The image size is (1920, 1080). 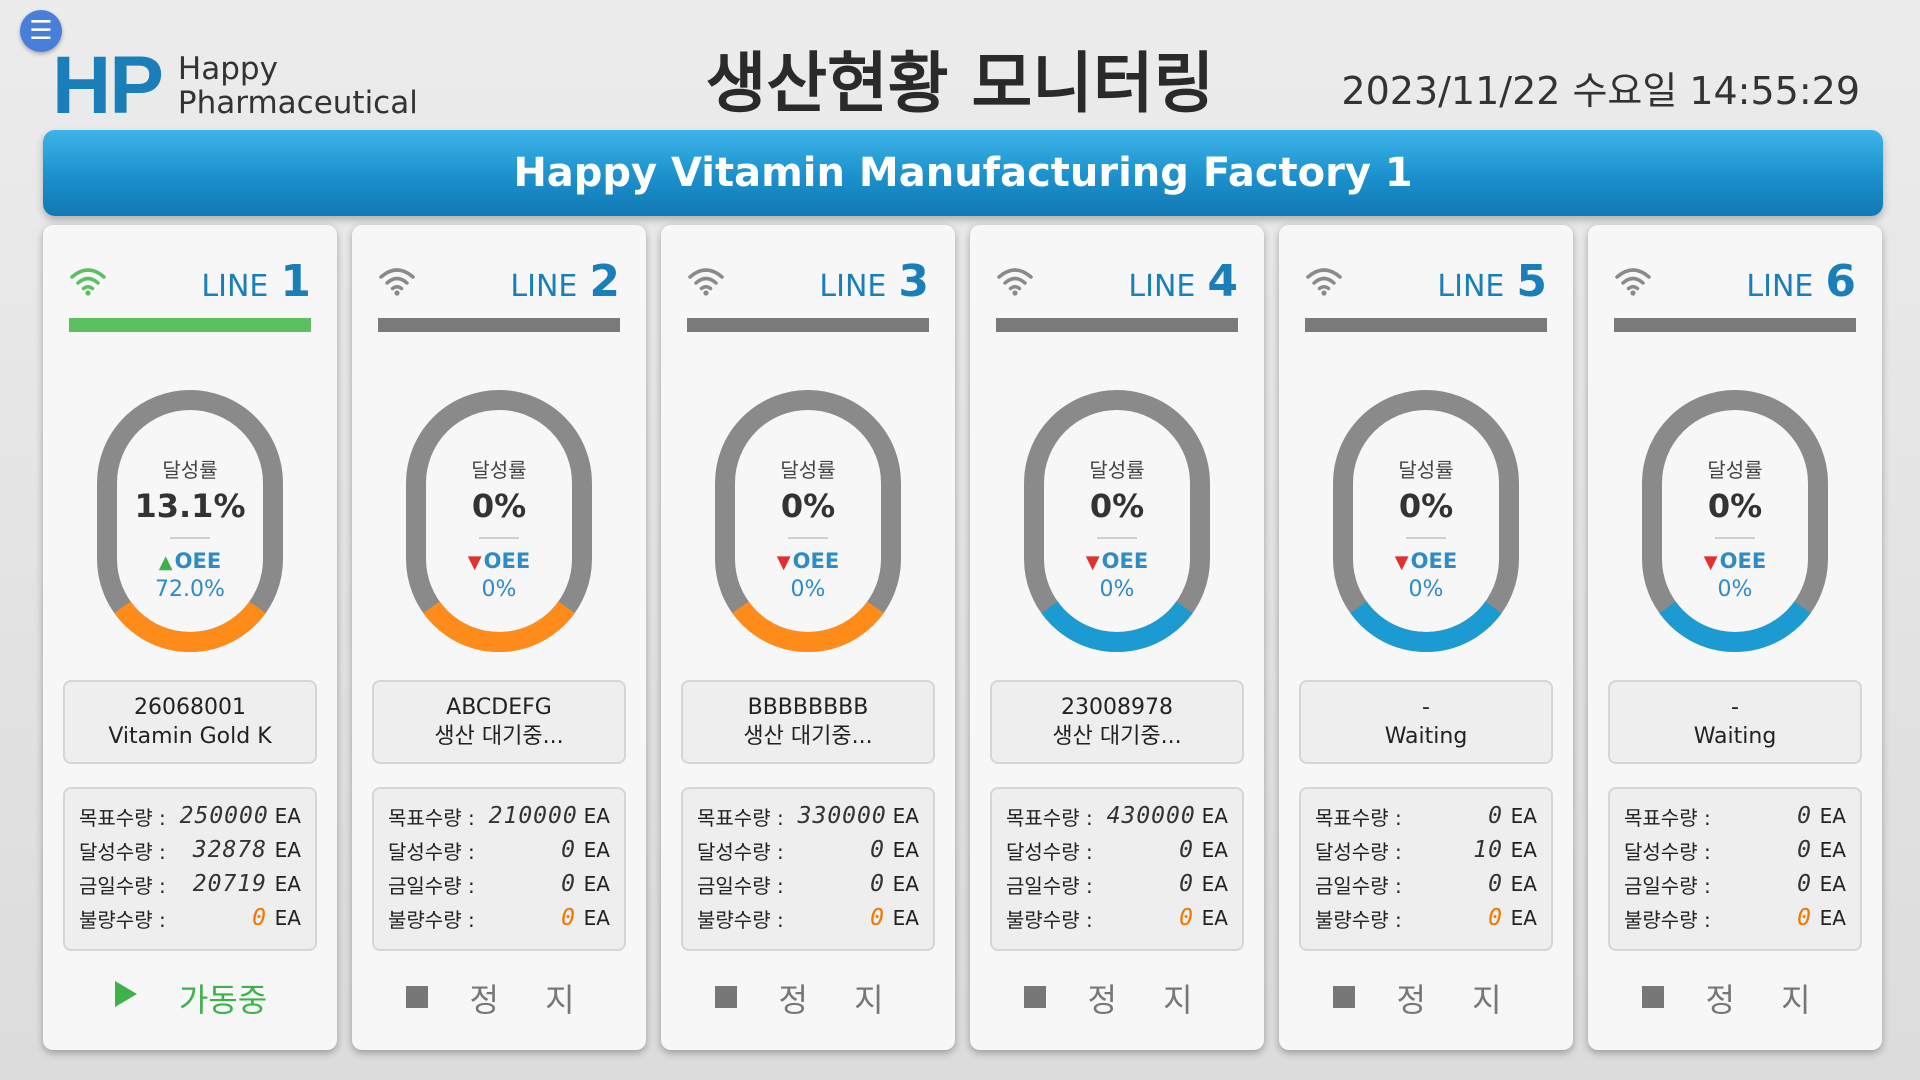 I want to click on line-label: LINE 6, so click(x=1801, y=281).